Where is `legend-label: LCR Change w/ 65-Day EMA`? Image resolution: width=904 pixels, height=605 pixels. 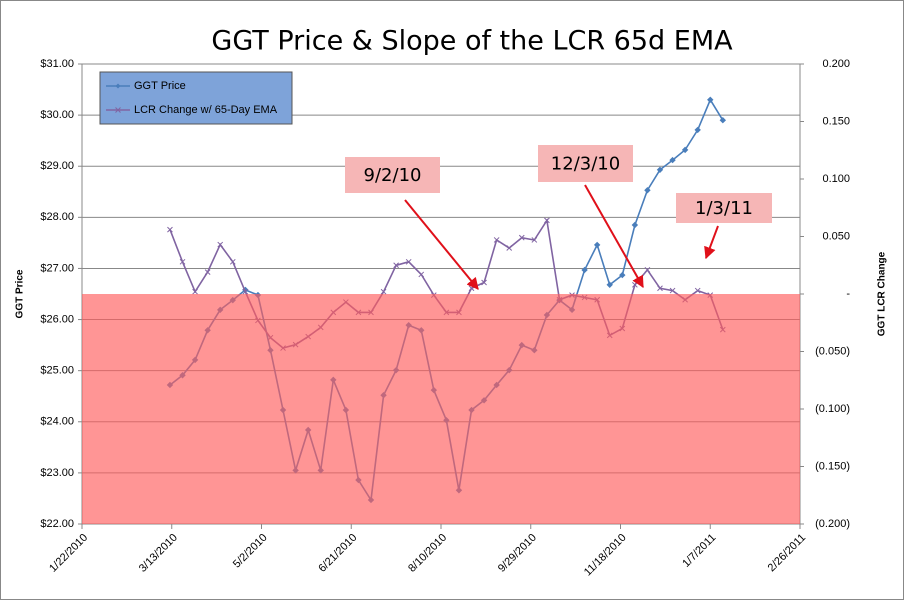 legend-label: LCR Change w/ 65-Day EMA is located at coordinates (206, 110).